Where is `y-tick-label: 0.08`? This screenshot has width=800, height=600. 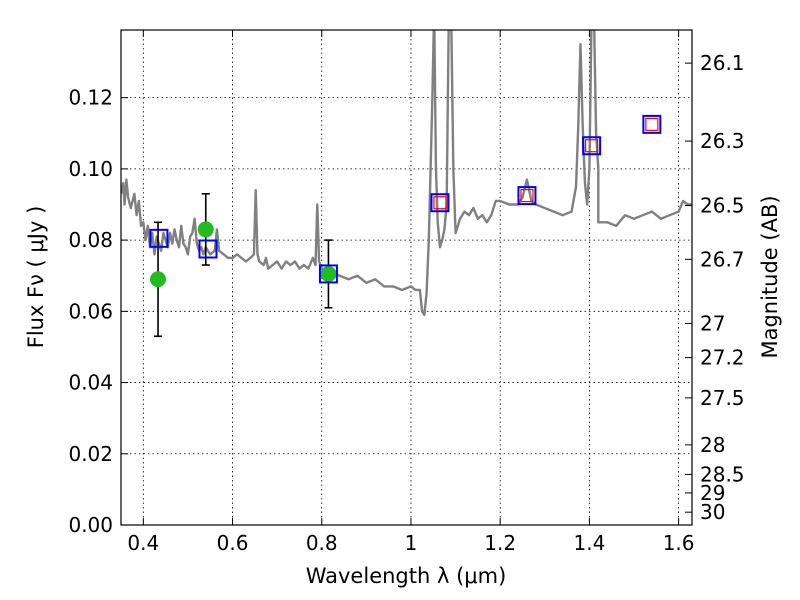 y-tick-label: 0.08 is located at coordinates (90, 240).